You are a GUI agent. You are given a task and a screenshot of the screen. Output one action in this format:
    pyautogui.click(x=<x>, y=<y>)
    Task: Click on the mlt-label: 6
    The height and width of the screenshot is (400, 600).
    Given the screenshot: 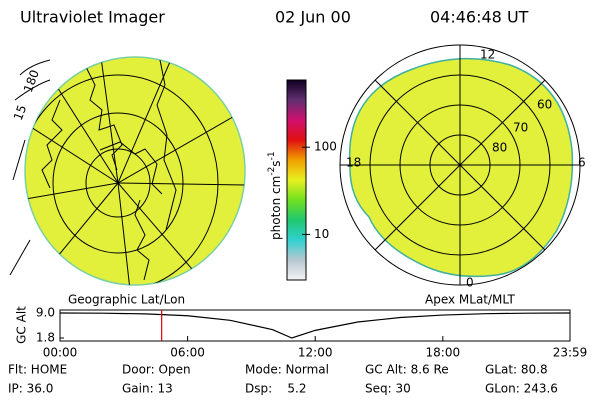 What is the action you would take?
    pyautogui.click(x=582, y=163)
    